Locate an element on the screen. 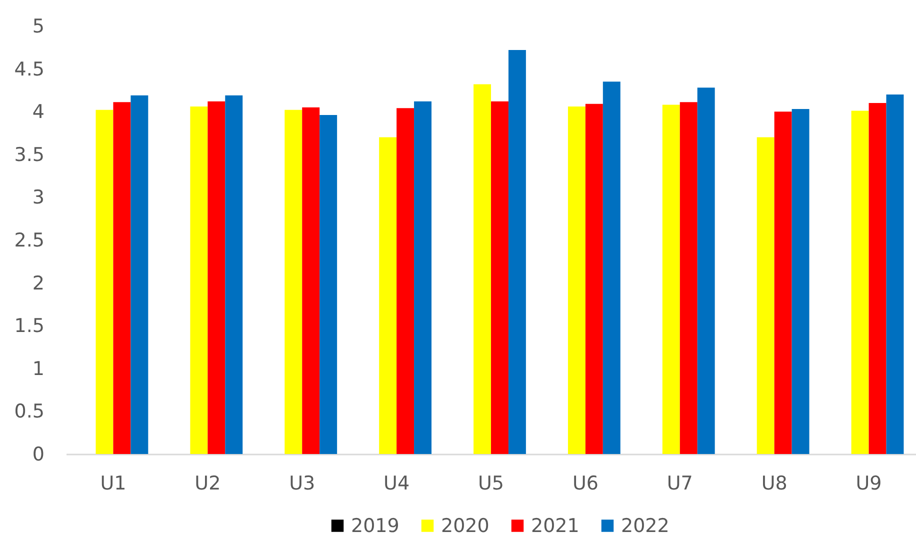 This screenshot has height=544, width=916. legend-label: 2022 is located at coordinates (645, 525).